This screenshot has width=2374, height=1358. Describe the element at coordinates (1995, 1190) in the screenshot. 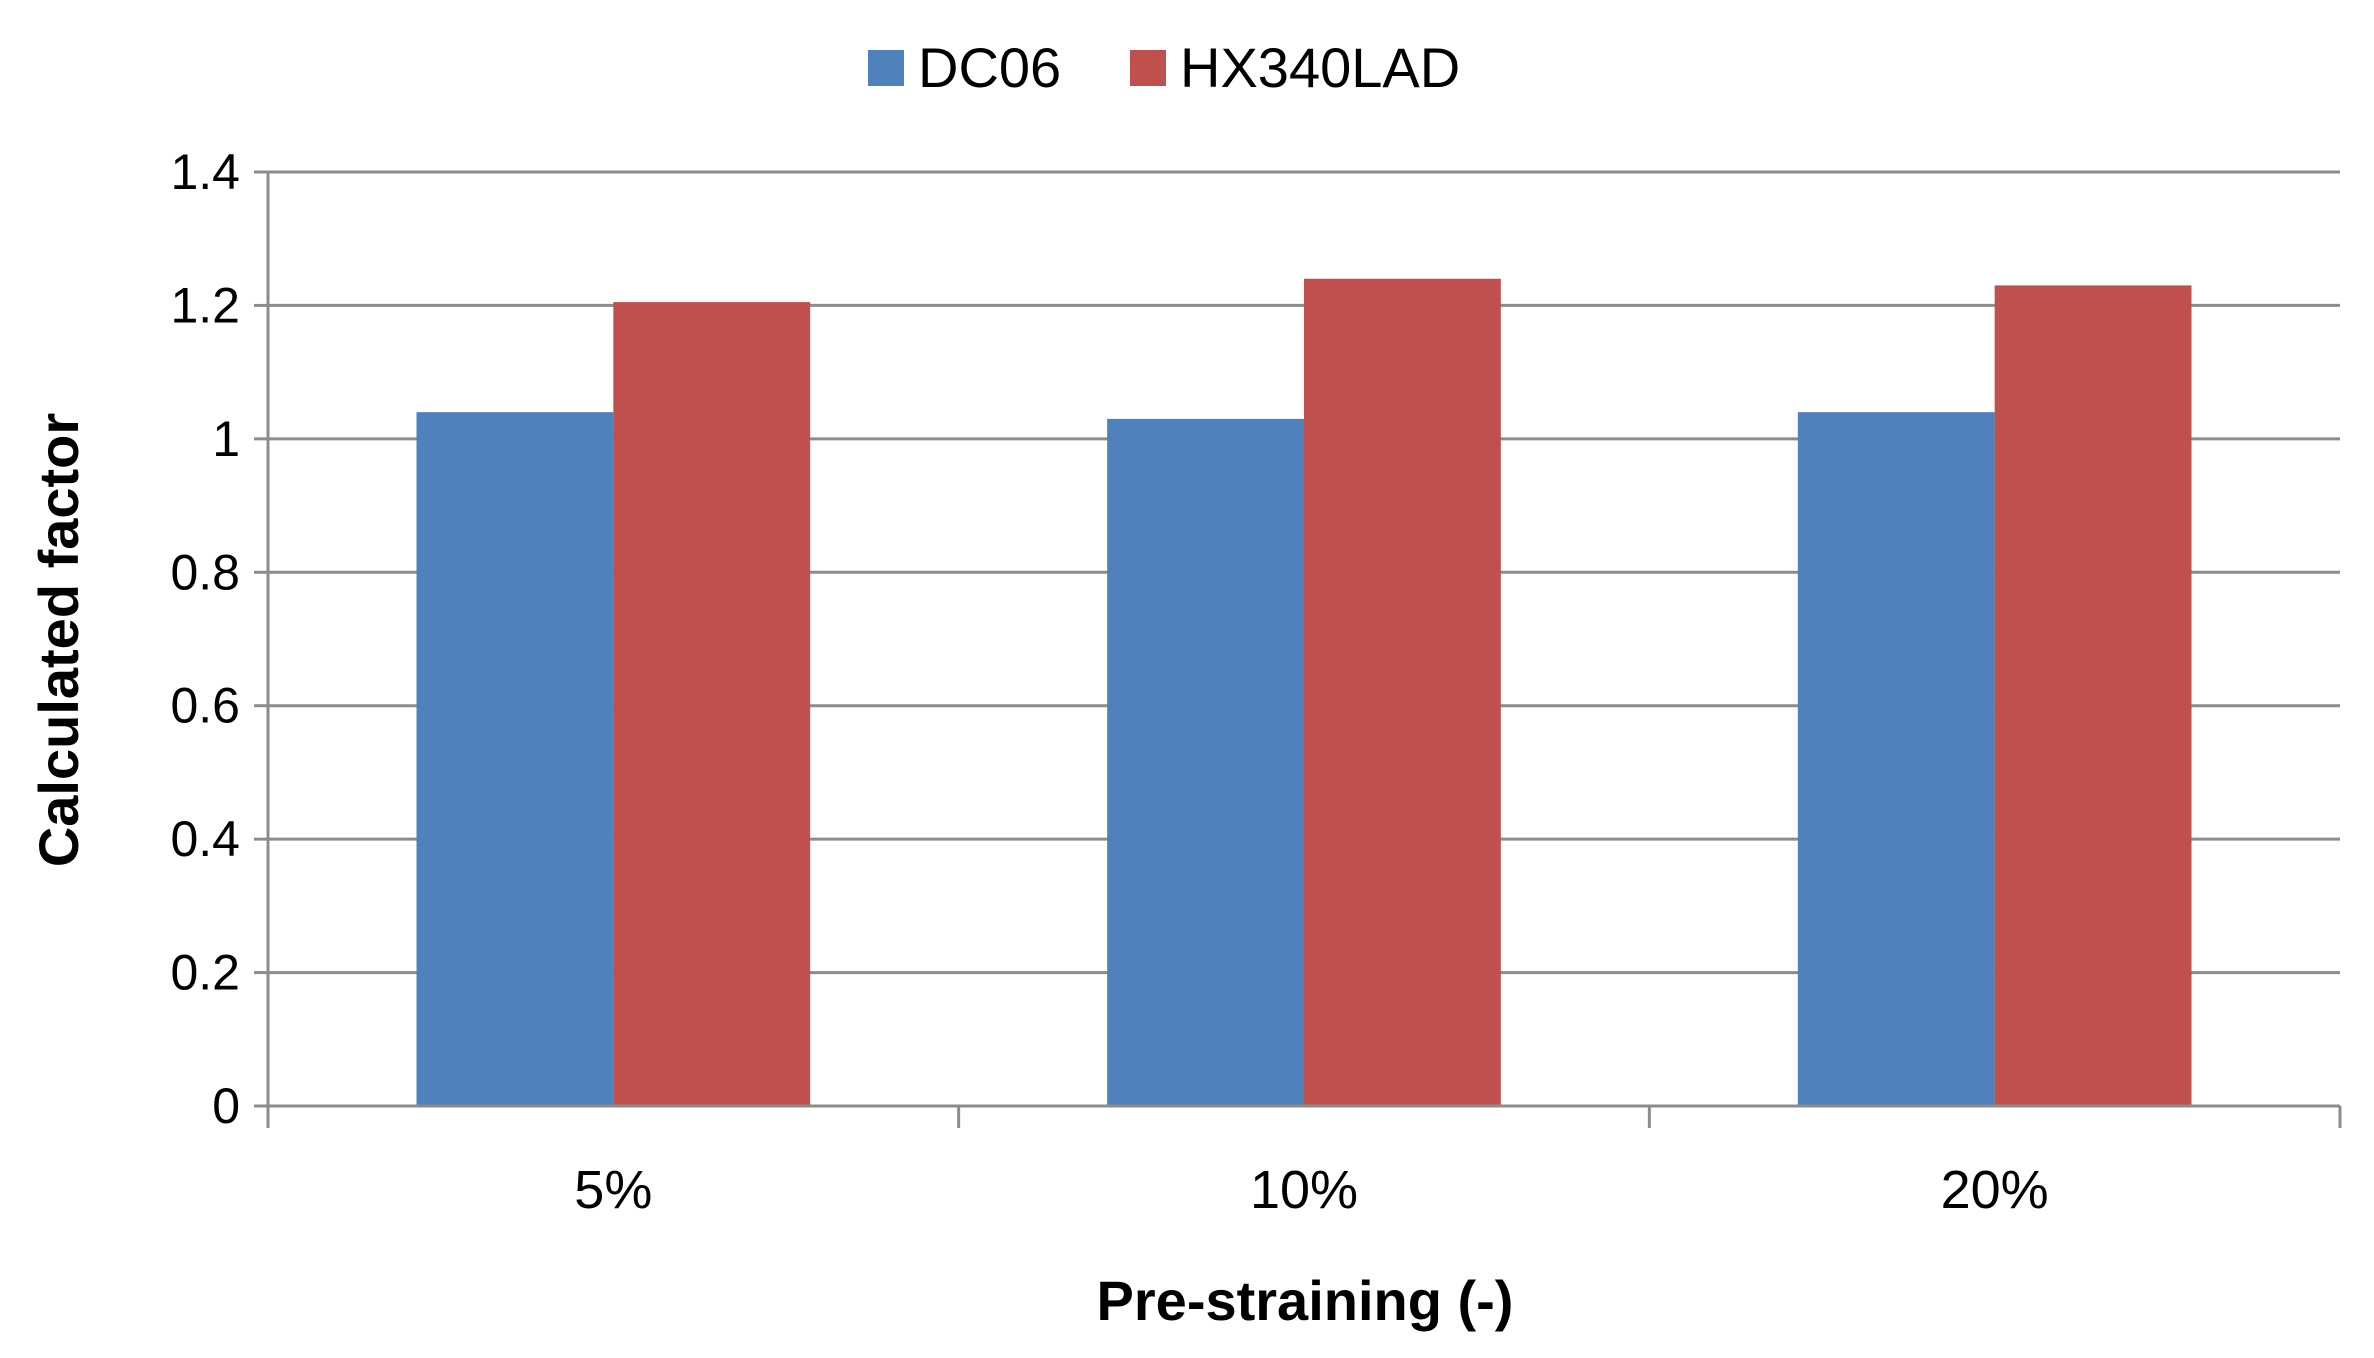

I see `x-tick-label: 20%` at that location.